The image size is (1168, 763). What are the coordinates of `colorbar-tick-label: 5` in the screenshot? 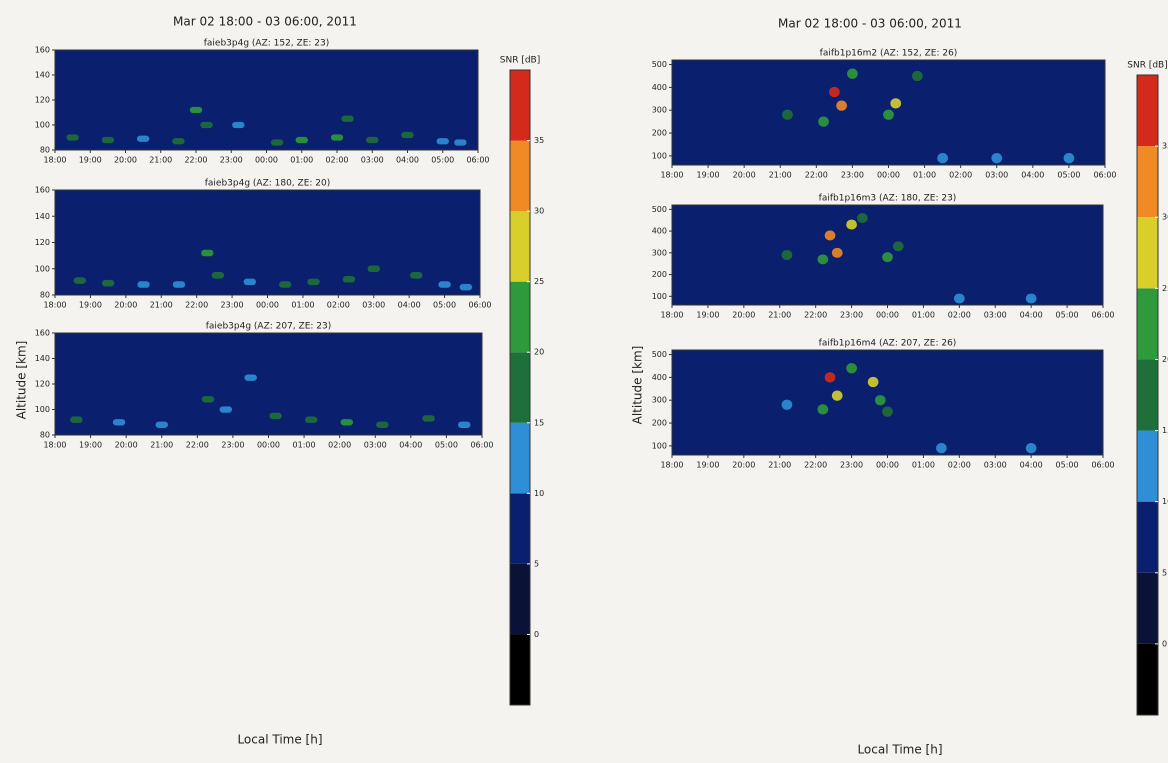 It's located at (536, 563).